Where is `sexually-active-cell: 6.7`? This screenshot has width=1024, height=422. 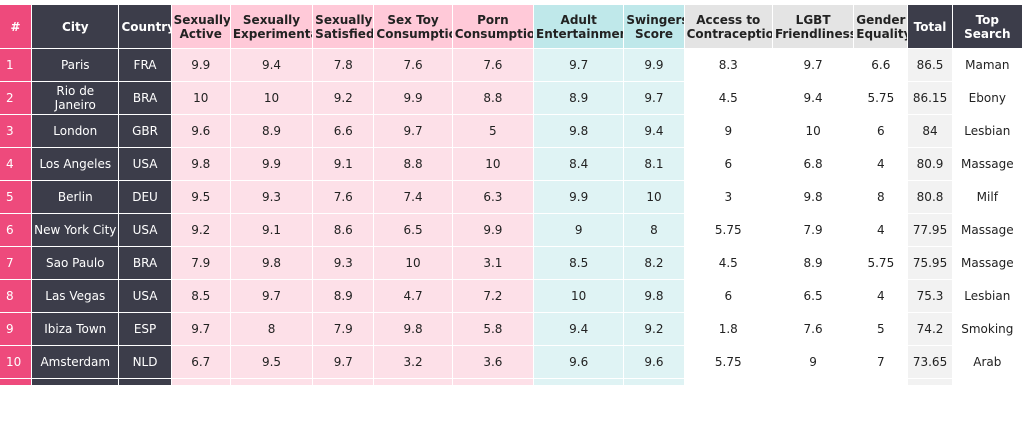 sexually-active-cell: 6.7 is located at coordinates (200, 362).